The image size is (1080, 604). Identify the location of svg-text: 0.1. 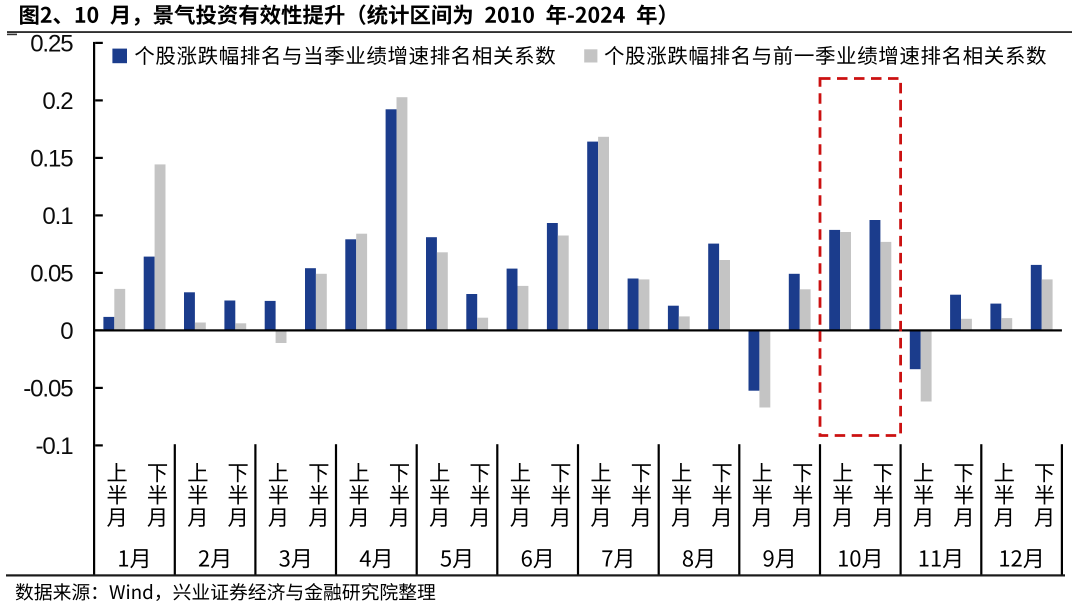
(57, 216).